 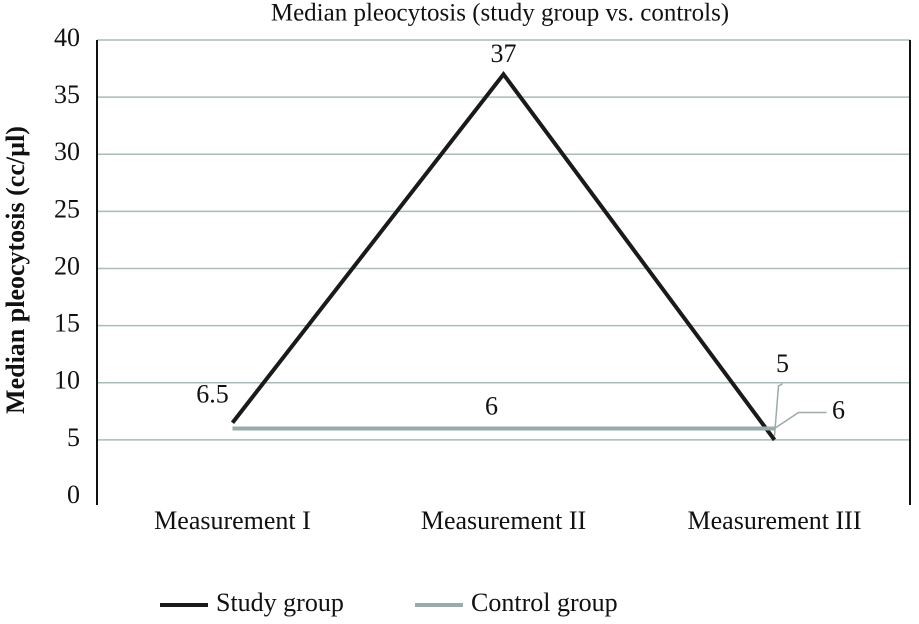 What do you see at coordinates (782, 363) in the screenshot?
I see `data-label: 5` at bounding box center [782, 363].